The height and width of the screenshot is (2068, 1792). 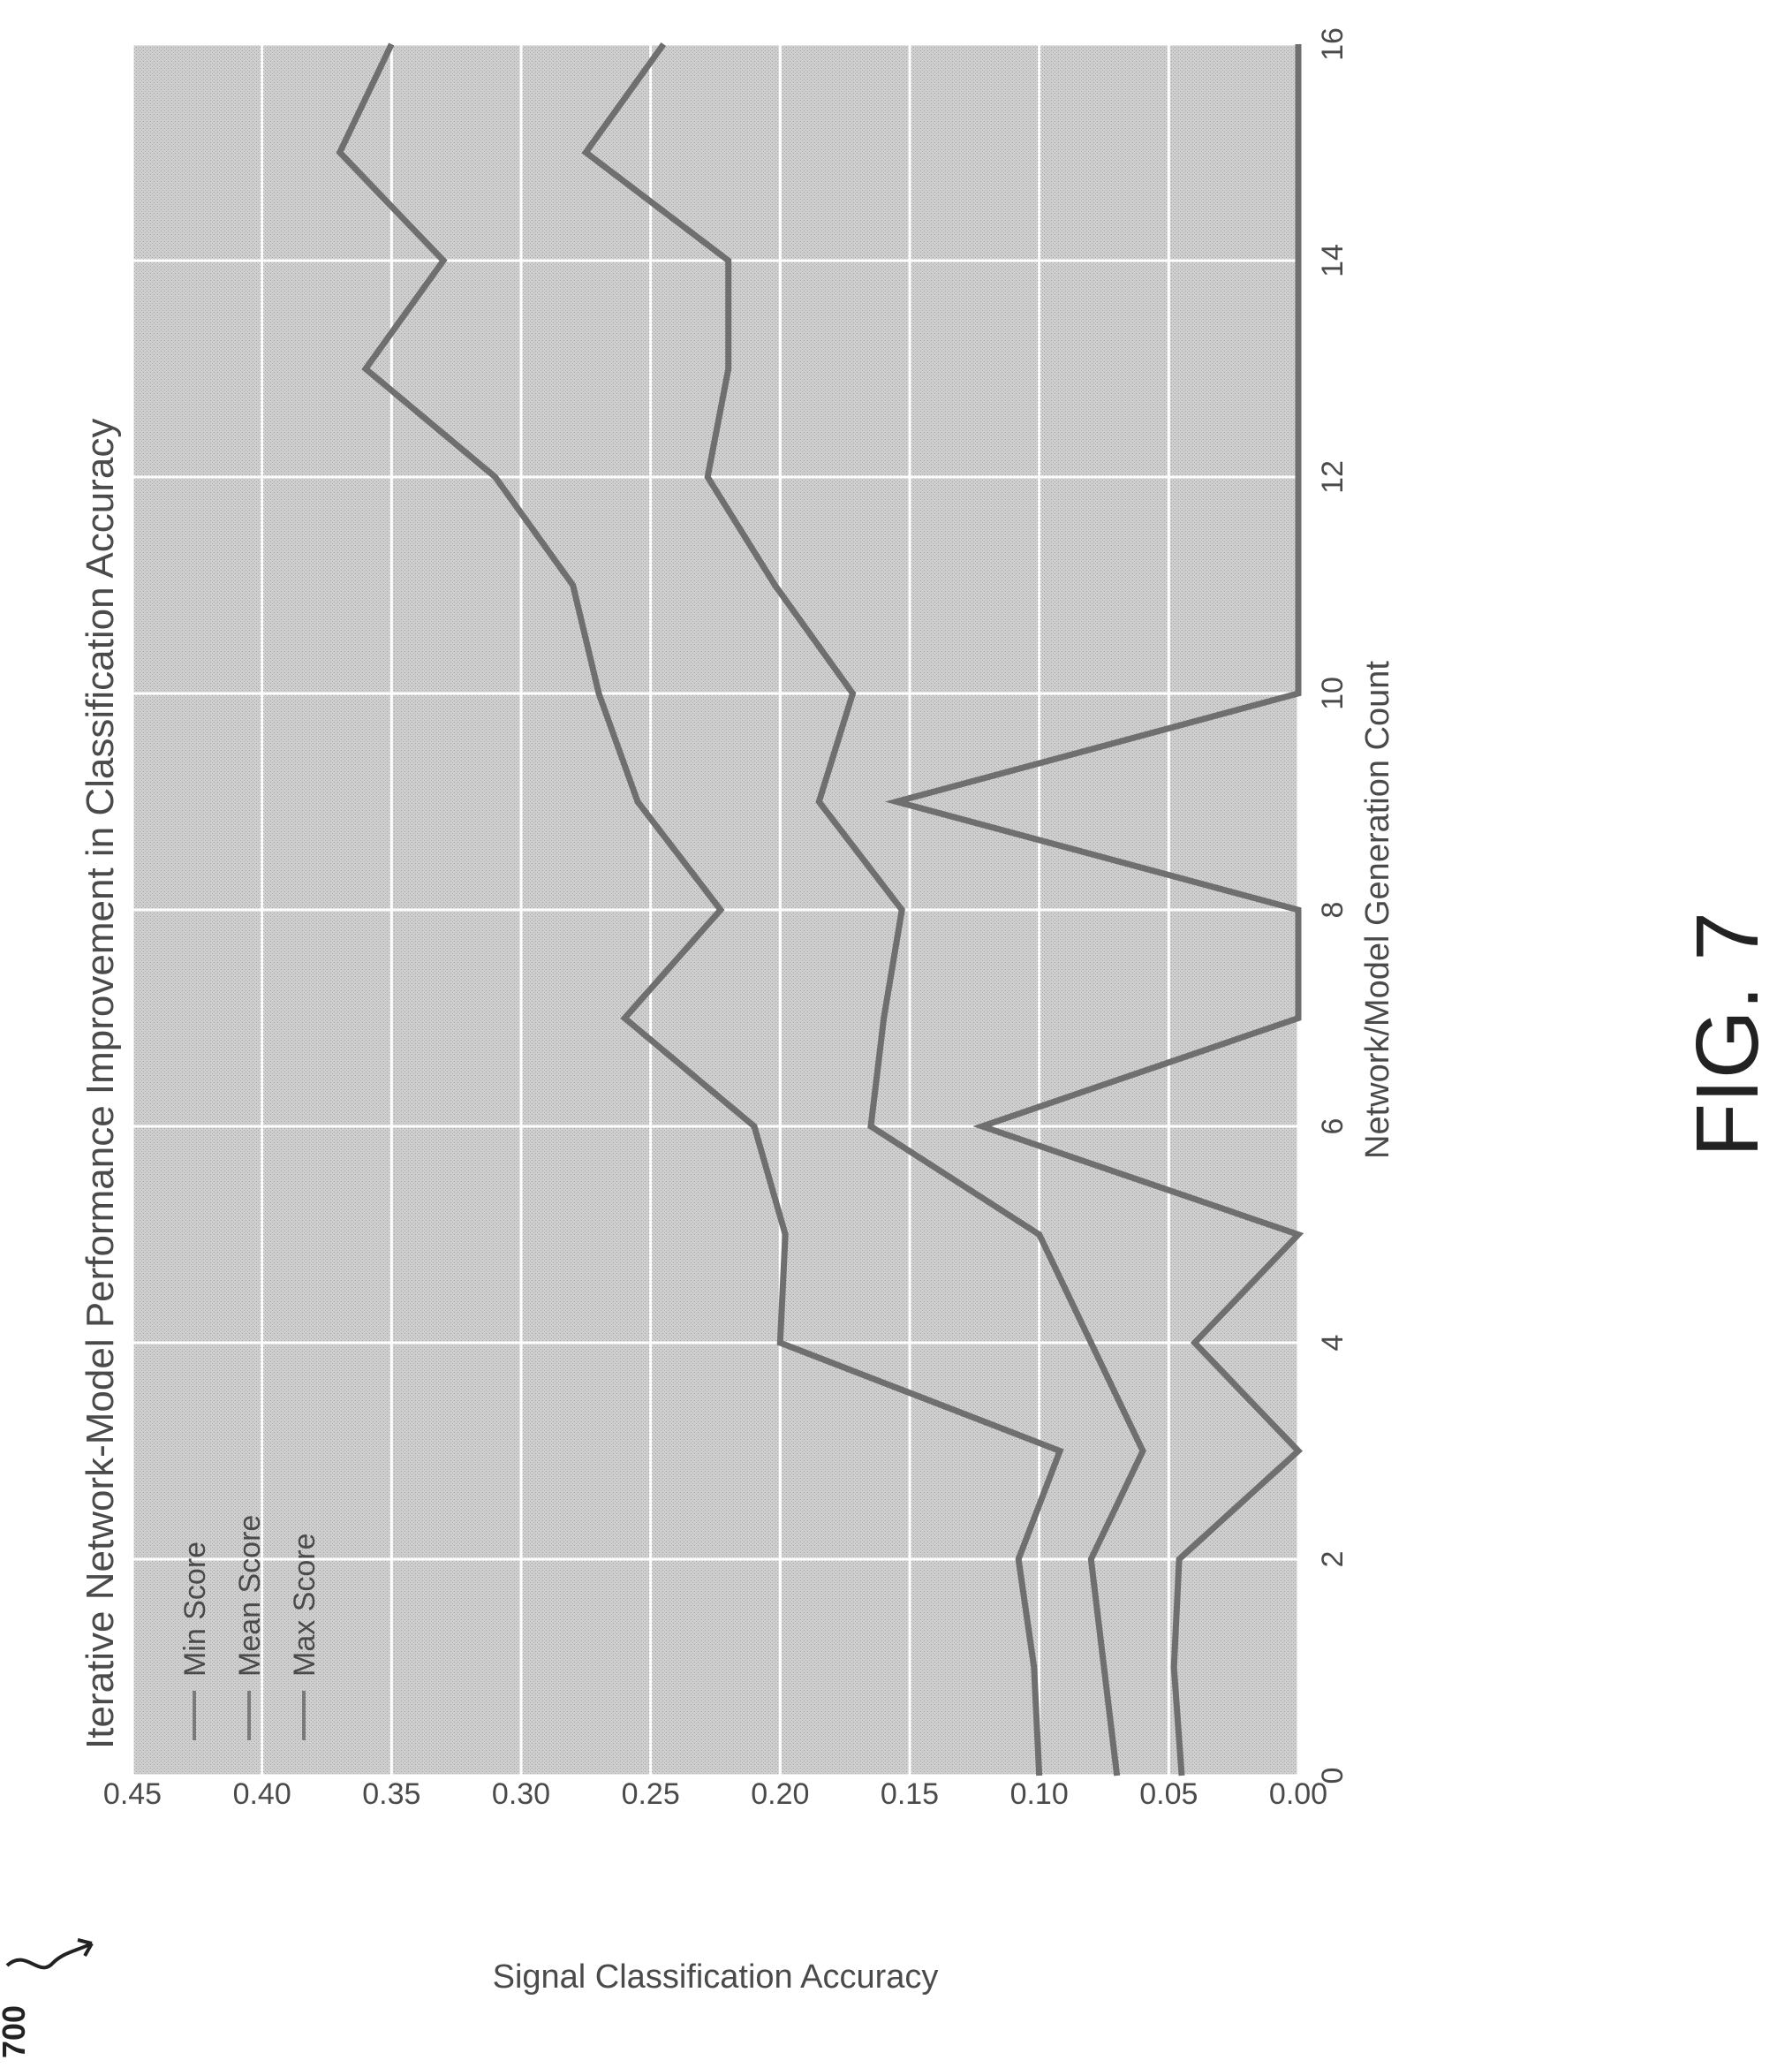 I want to click on x-axis-label: Network/Model Generation Count, so click(x=1377, y=910).